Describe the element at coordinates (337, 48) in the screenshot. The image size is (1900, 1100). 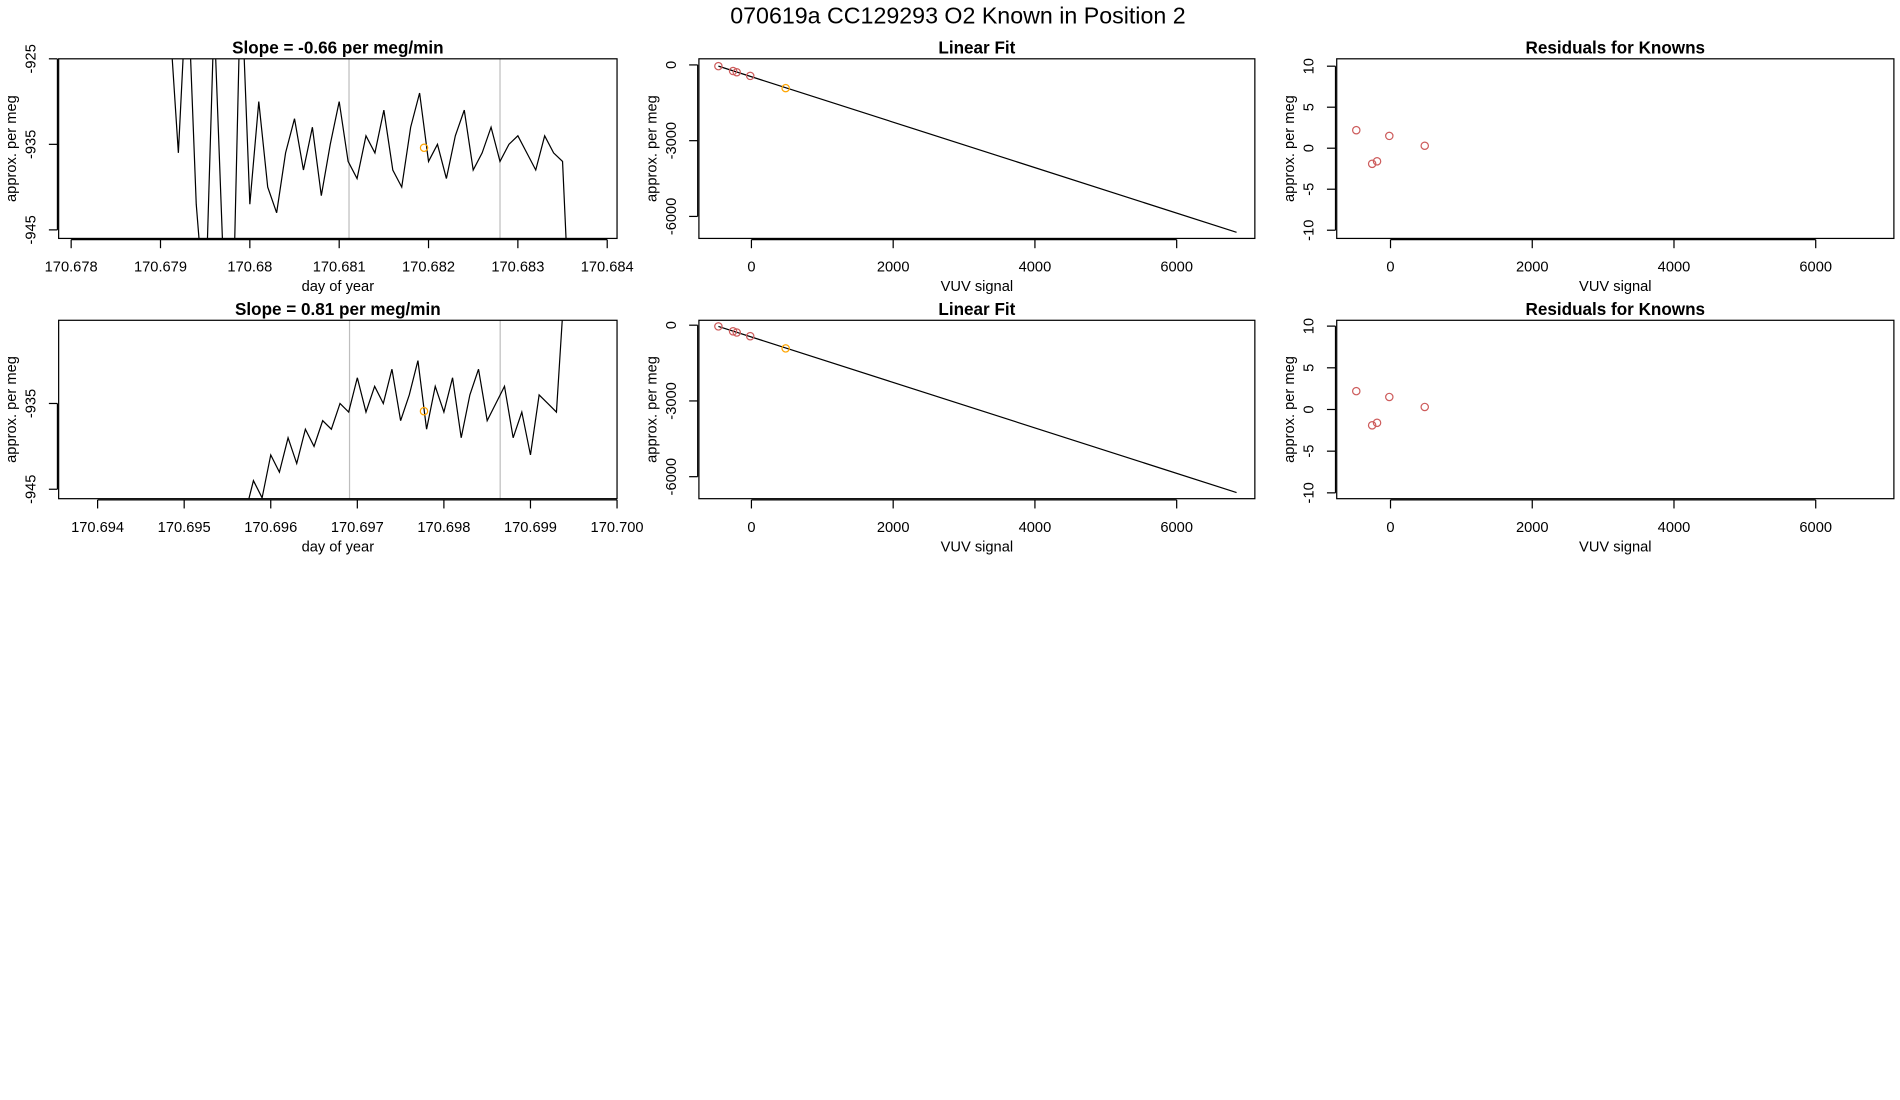
I see `panel-title: Slope = -0.66 per meg/min` at that location.